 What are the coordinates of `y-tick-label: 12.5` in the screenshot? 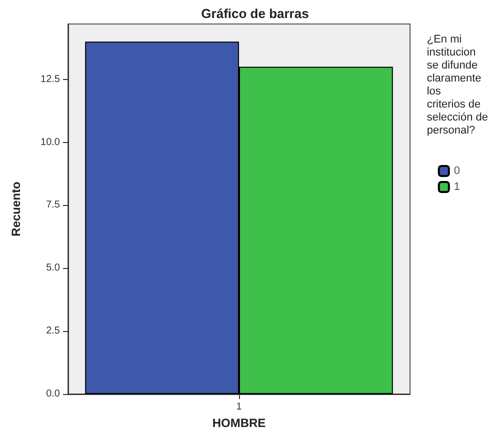 It's located at (50, 79).